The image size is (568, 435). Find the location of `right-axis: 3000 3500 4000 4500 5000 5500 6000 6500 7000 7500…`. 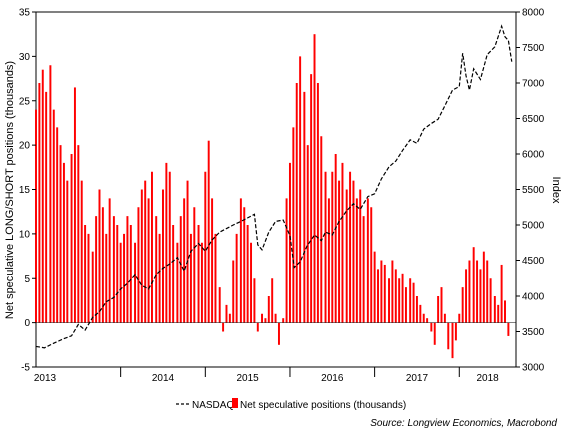

right-axis: 3000 3500 4000 4500 5000 5500 6000 6500 7000 7500… is located at coordinates (530, 191).